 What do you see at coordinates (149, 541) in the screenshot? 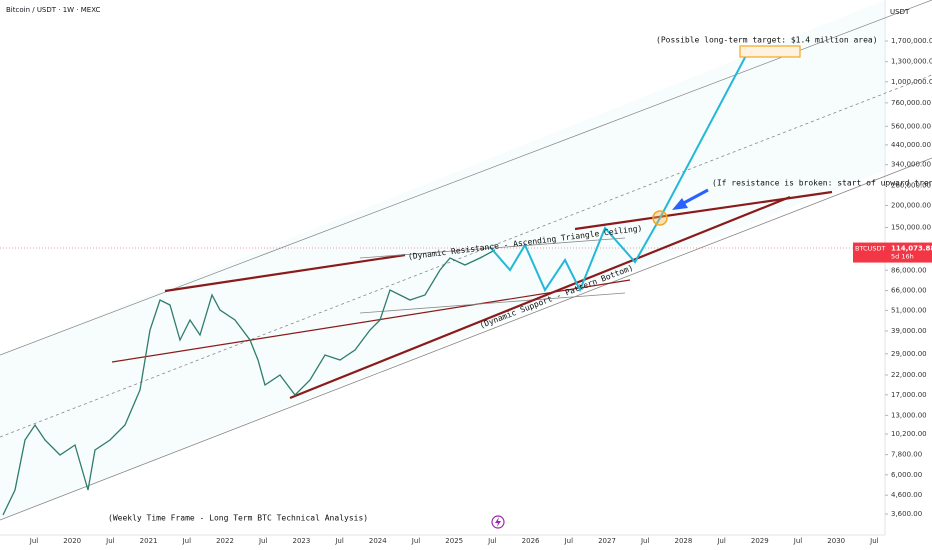
I see `x-tick-label: 2021` at bounding box center [149, 541].